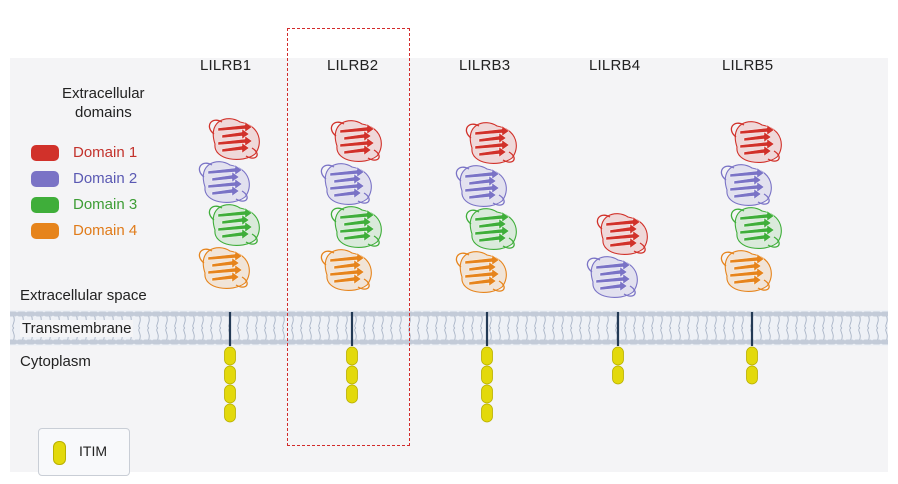 Image resolution: width=898 pixels, height=484 pixels. What do you see at coordinates (353, 65) in the screenshot?
I see `receptor-label-lilrb2: LILRB2` at bounding box center [353, 65].